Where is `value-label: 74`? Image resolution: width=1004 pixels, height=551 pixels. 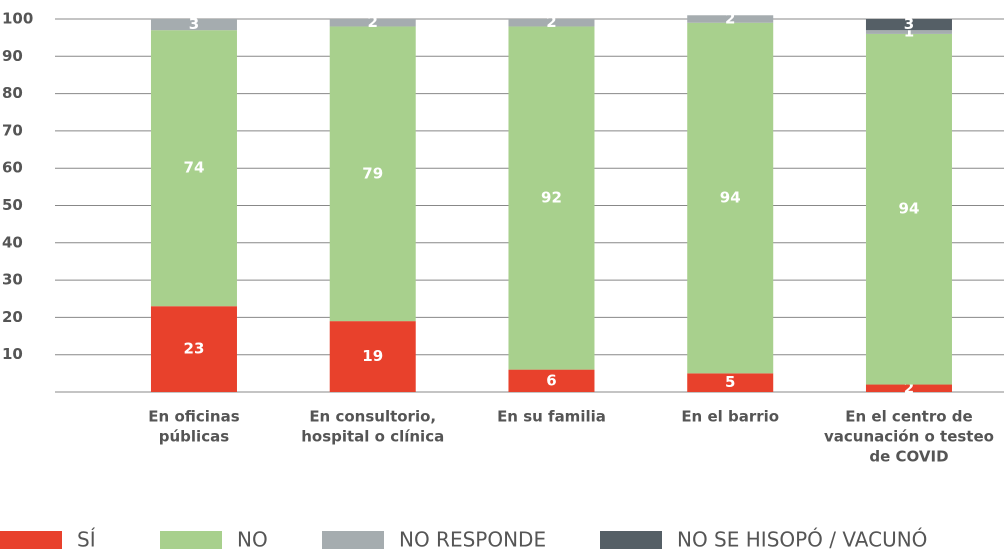 value-label: 74 is located at coordinates (194, 168).